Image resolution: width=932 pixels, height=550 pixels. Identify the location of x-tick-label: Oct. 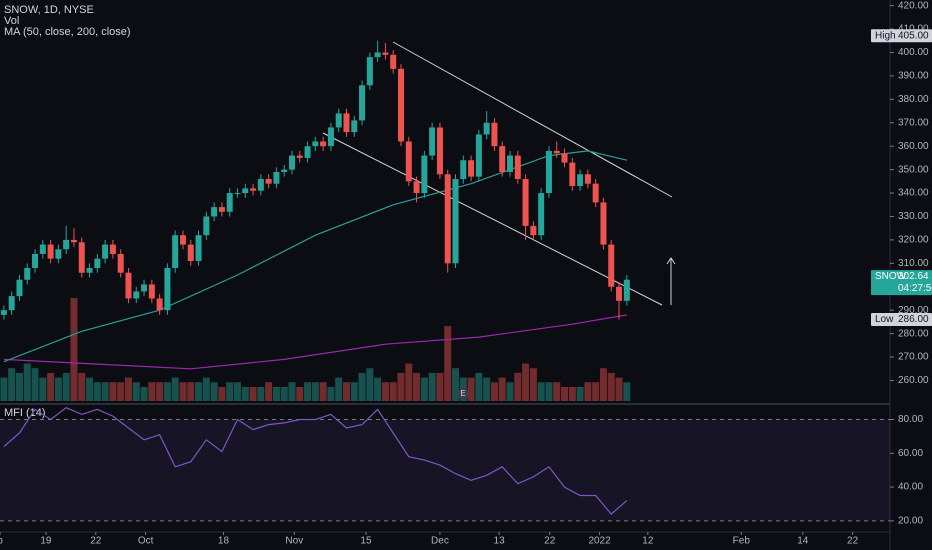
(146, 541).